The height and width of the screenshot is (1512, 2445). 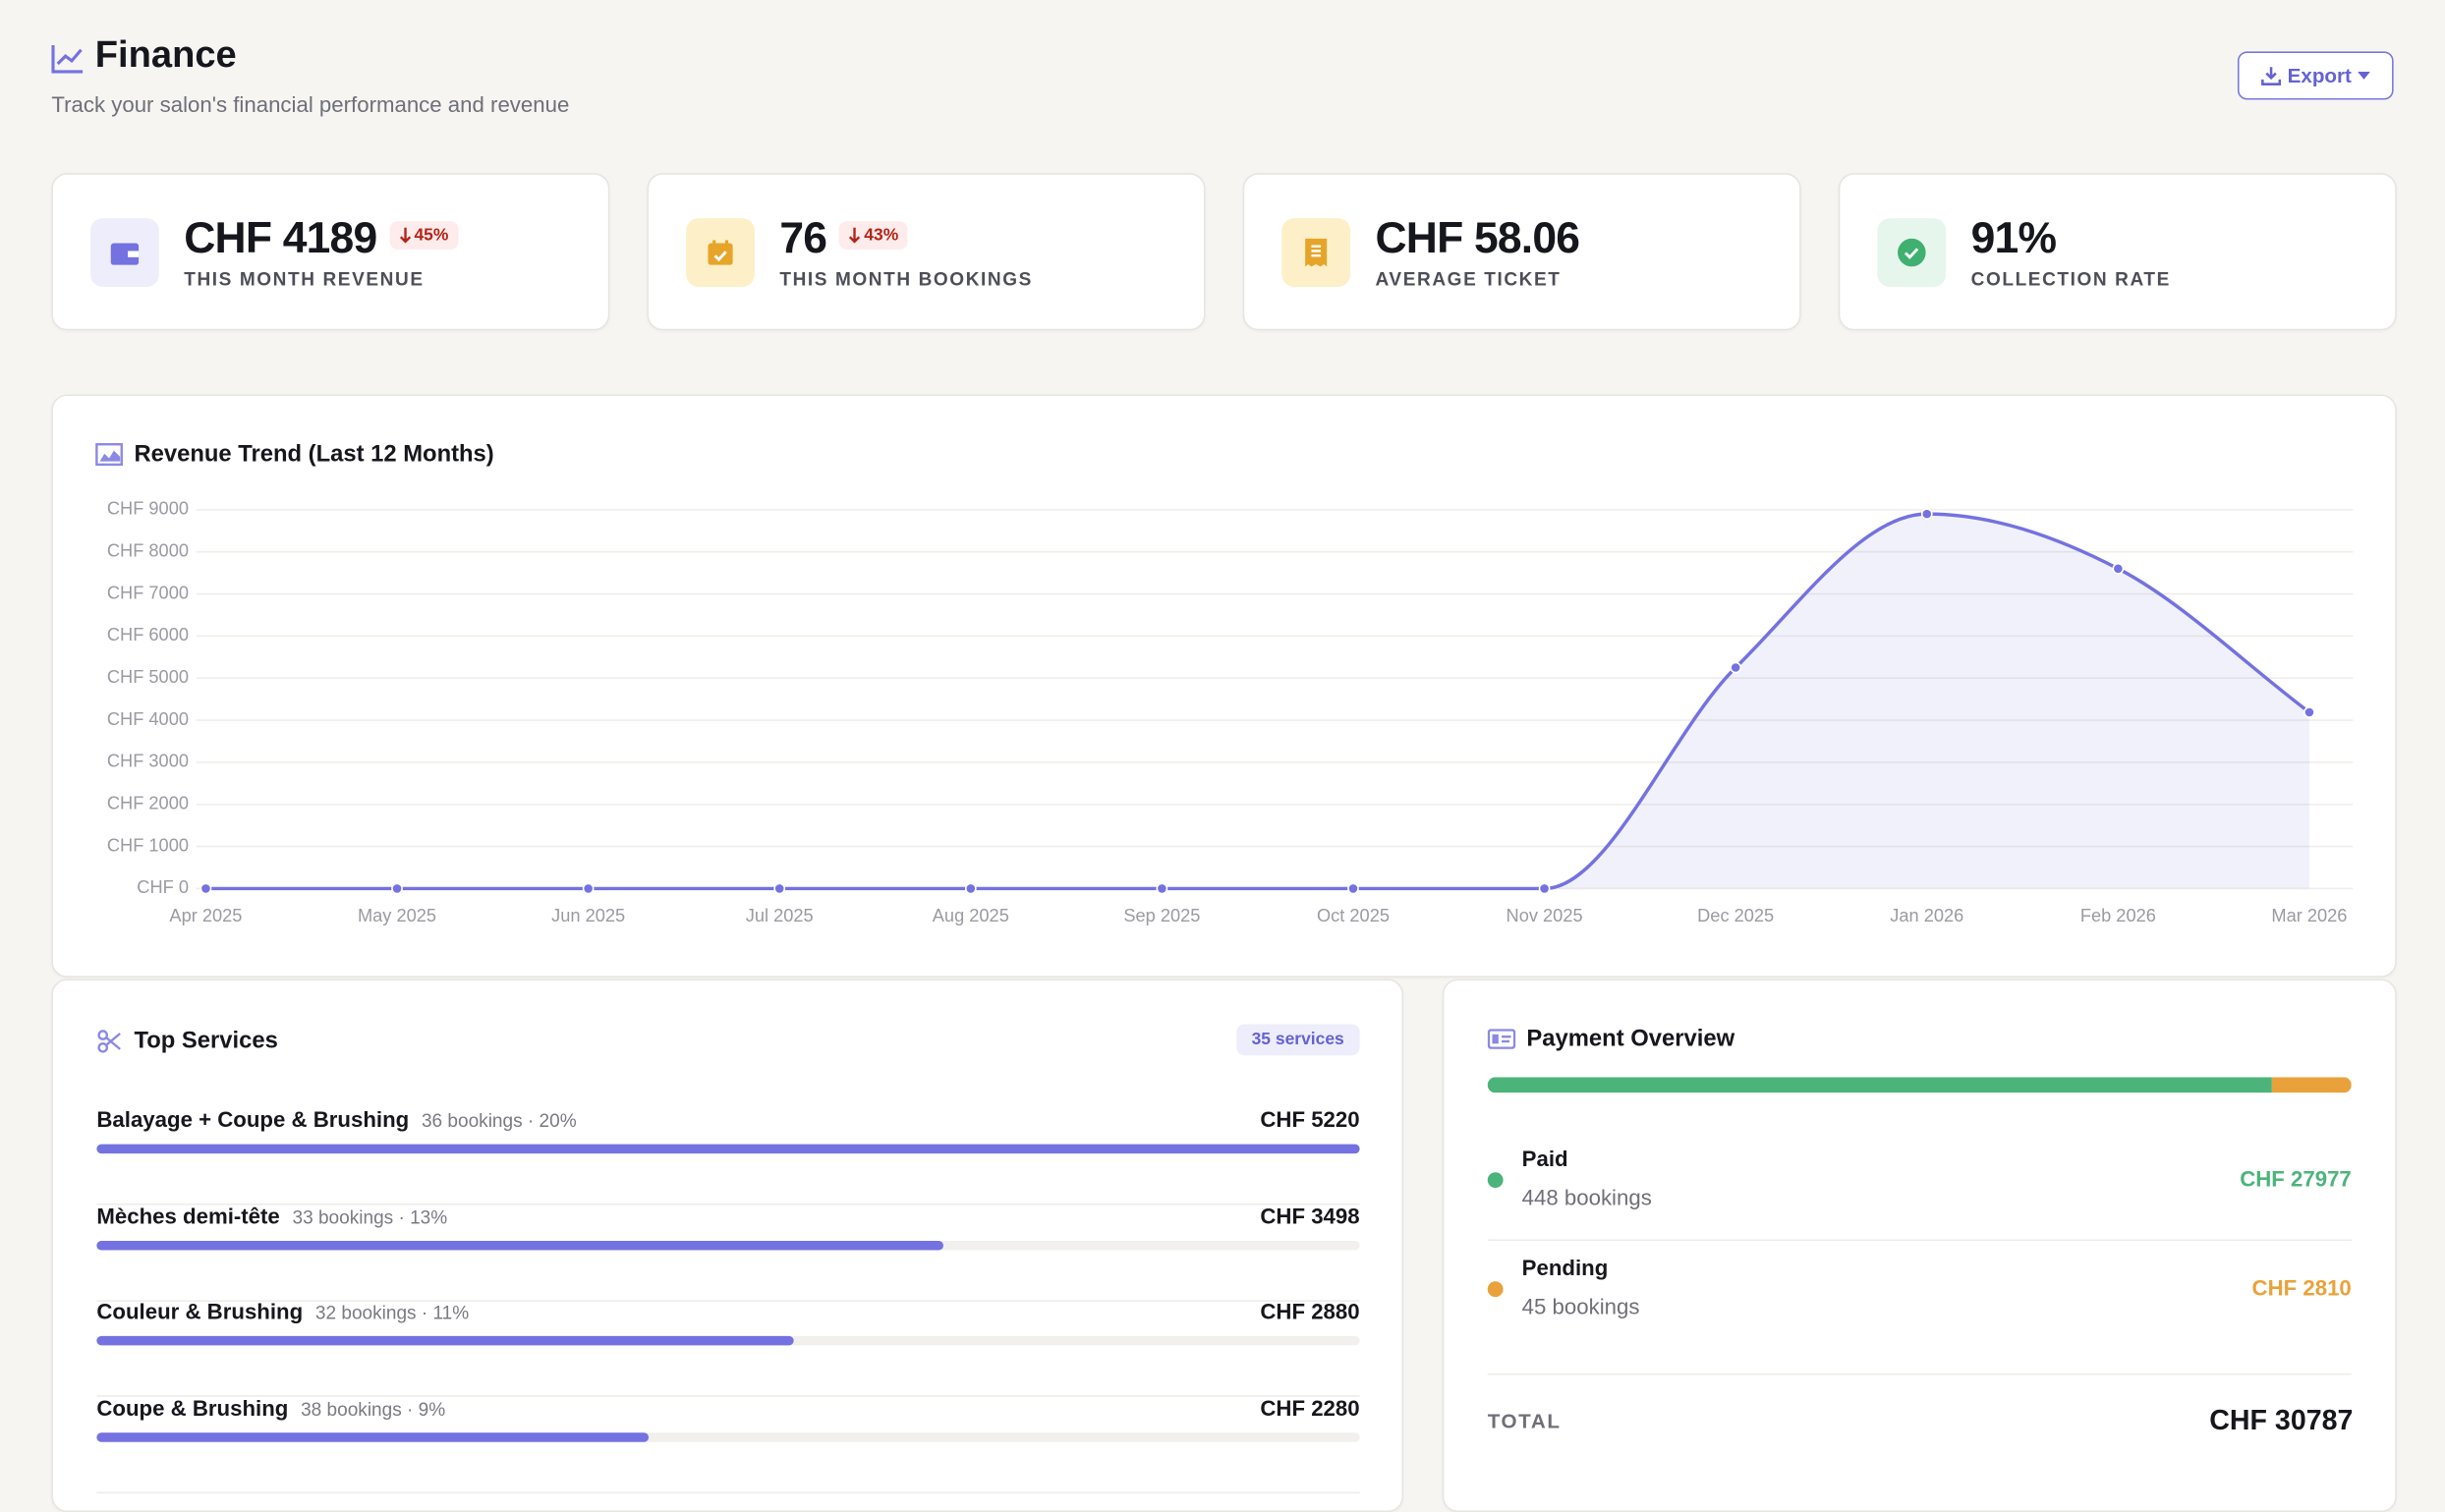 What do you see at coordinates (1354, 915) in the screenshot?
I see `x-tick-label: Oct 2025` at bounding box center [1354, 915].